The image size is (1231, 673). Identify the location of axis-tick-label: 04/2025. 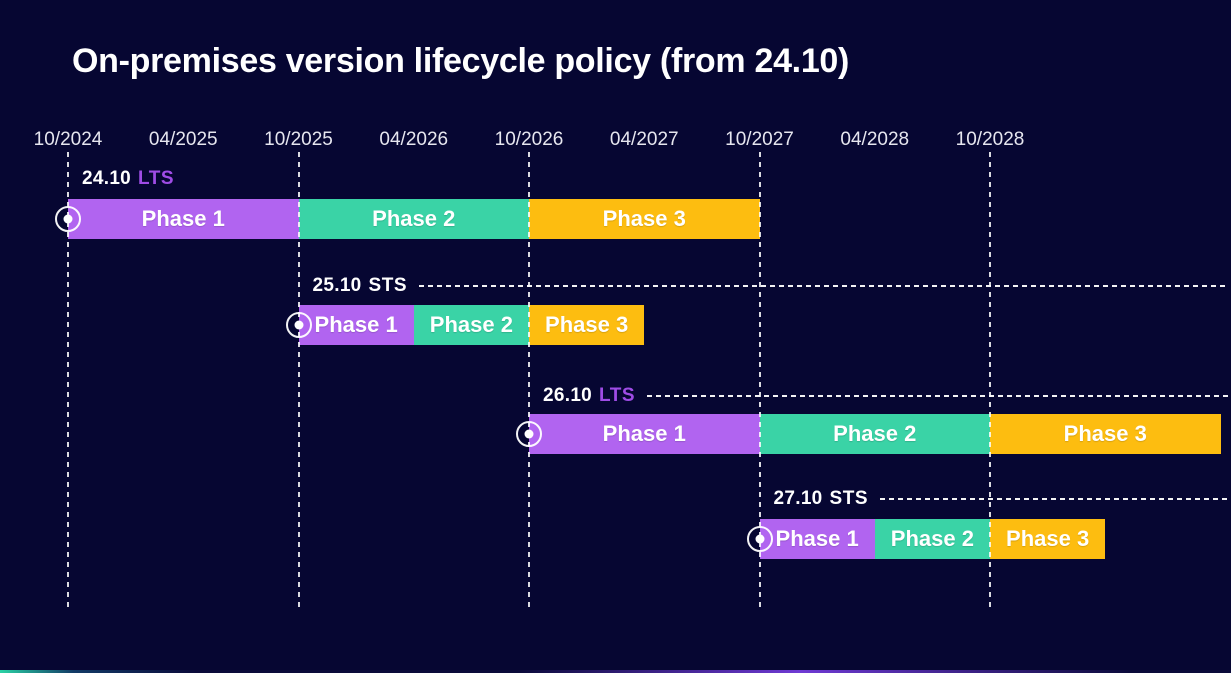
(183, 139).